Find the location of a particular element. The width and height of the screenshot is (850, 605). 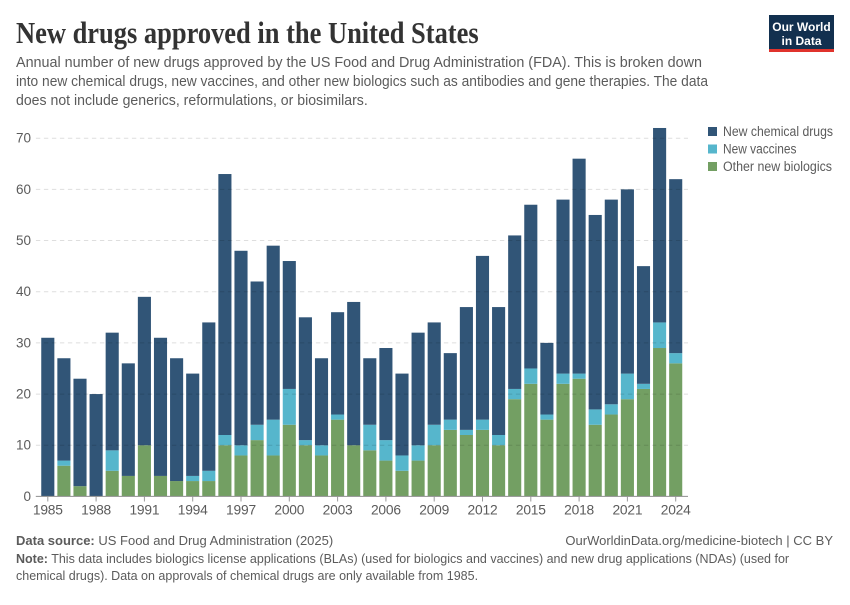

svg-text: 70 is located at coordinates (23, 138).